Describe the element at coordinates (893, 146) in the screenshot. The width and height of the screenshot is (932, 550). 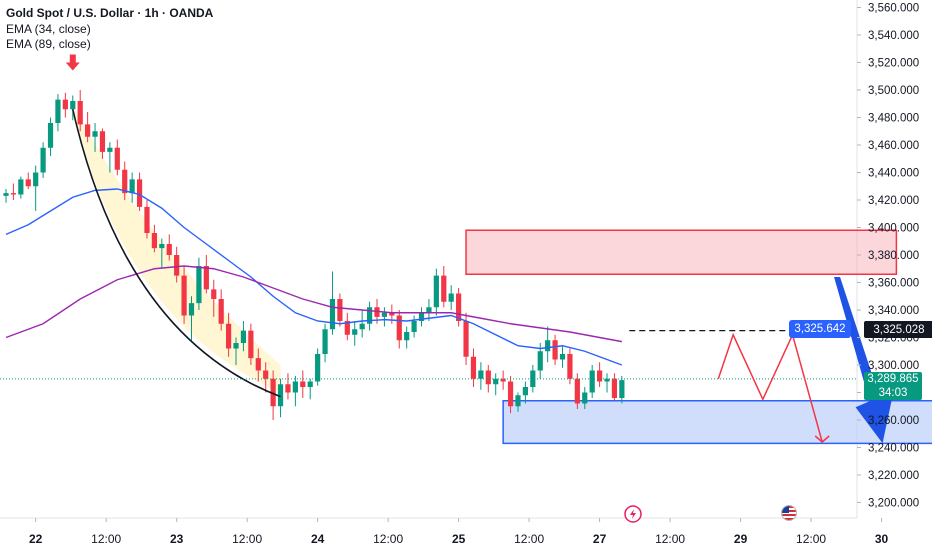
I see `y-tick-label: 3,460.000` at that location.